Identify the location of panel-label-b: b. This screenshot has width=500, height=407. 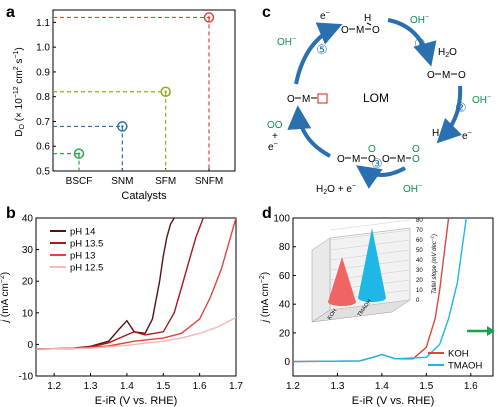
(11, 213).